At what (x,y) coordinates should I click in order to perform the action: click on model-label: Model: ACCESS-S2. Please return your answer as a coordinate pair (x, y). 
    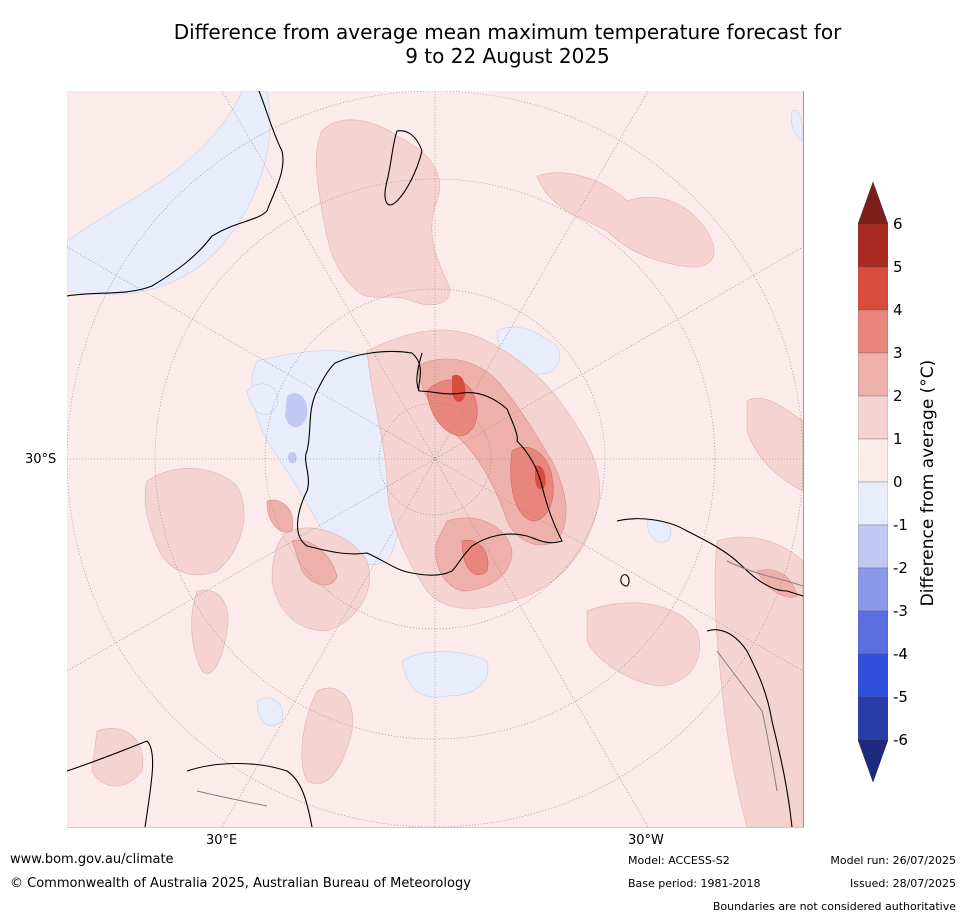
    Looking at the image, I should click on (679, 860).